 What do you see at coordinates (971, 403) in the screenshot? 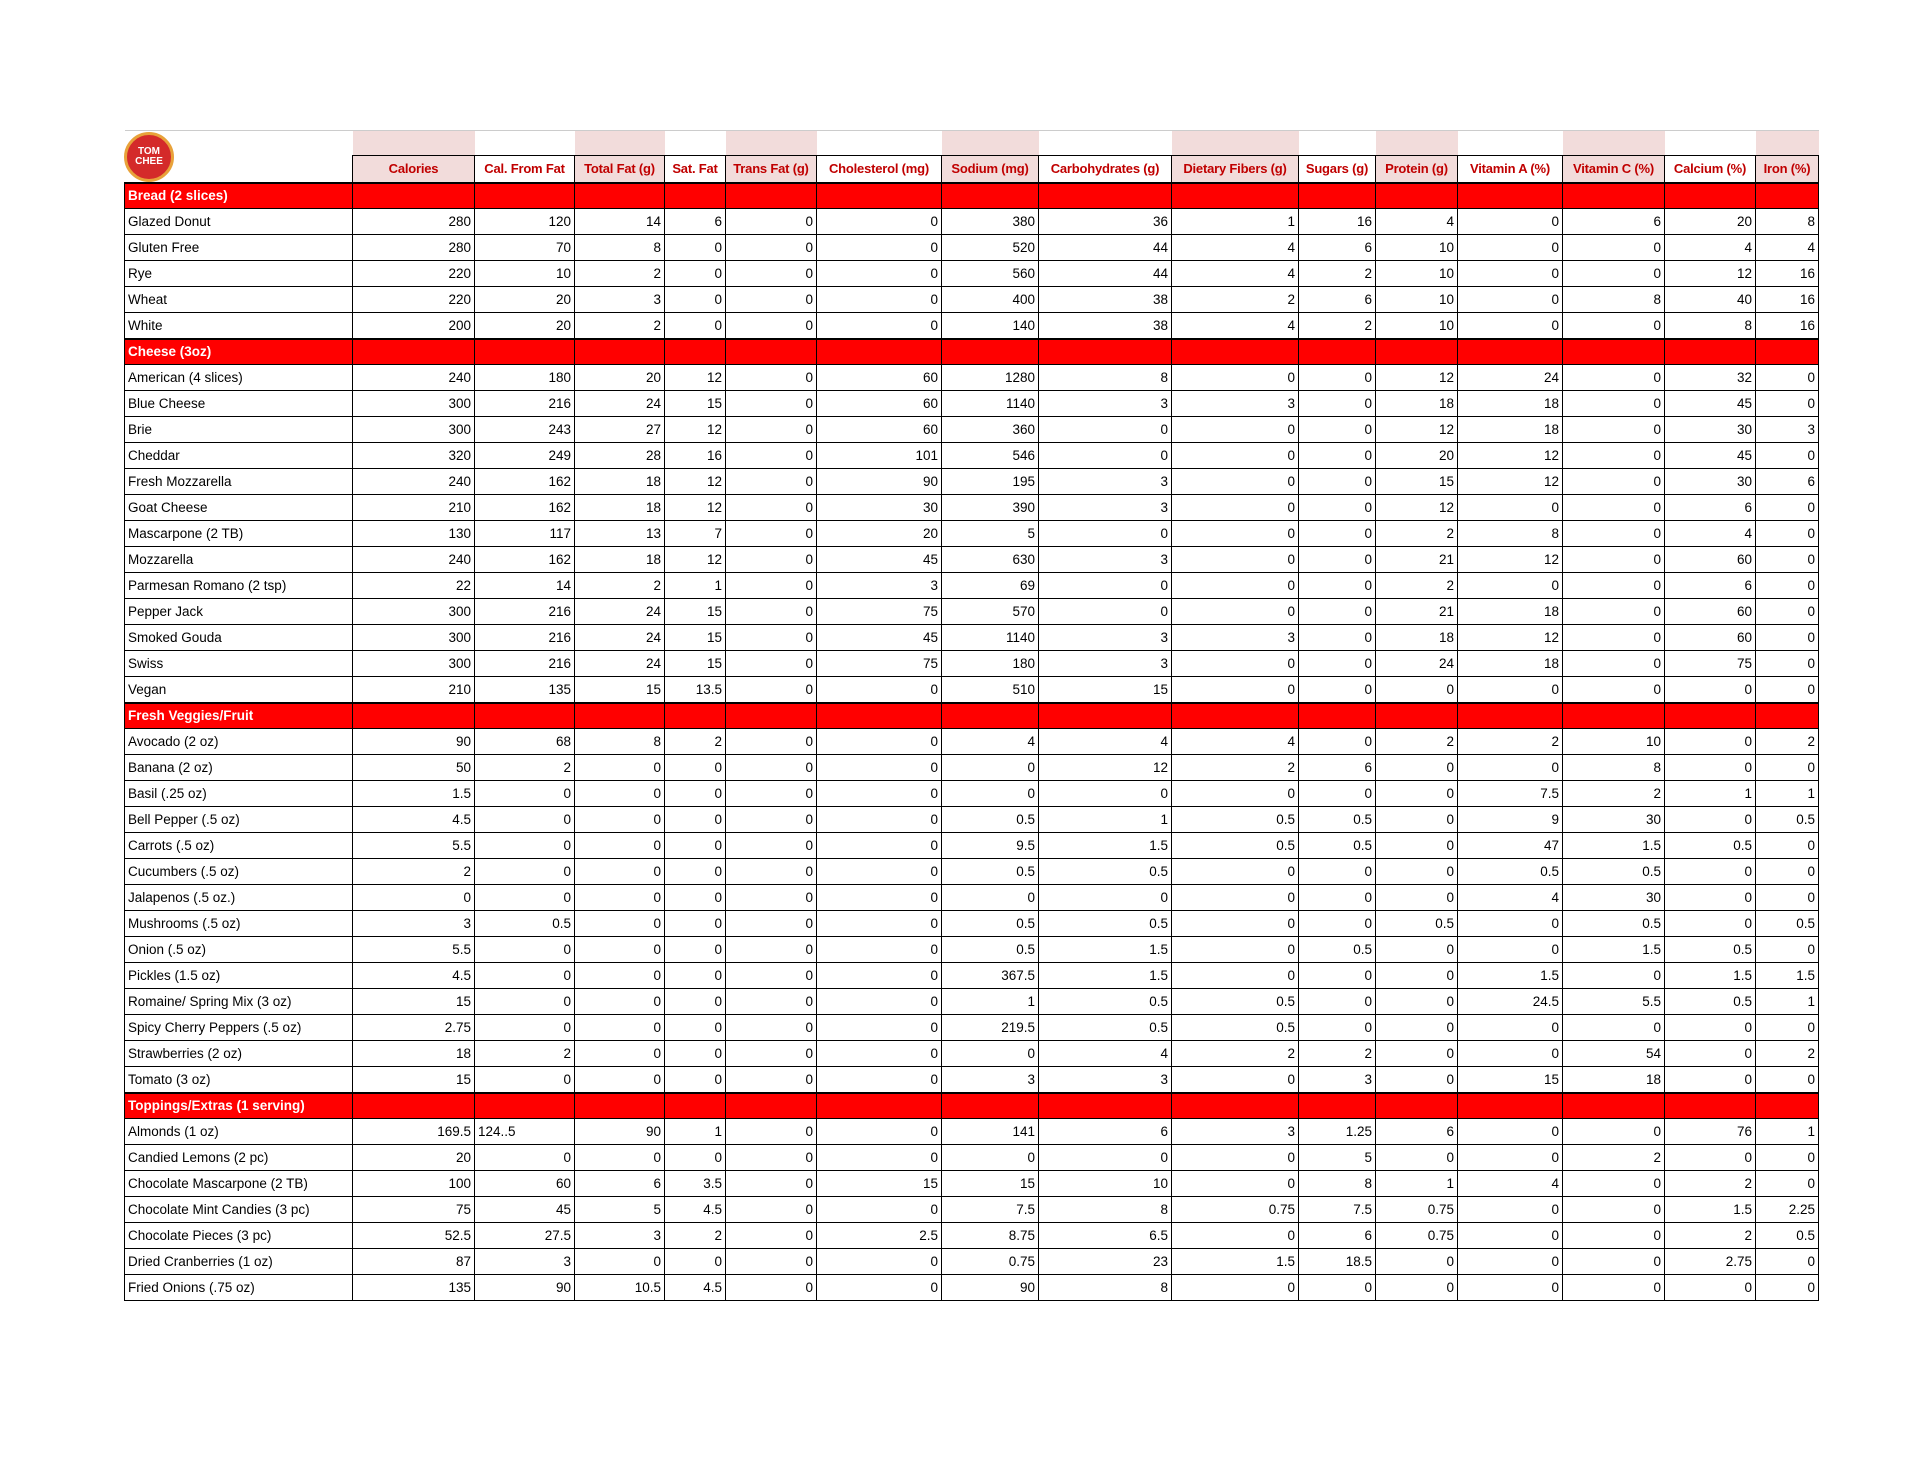
I see `table-row: Blue Cheese 300 216 24 15 0 60 1140 3 3 0 18 18 0 45 0` at bounding box center [971, 403].